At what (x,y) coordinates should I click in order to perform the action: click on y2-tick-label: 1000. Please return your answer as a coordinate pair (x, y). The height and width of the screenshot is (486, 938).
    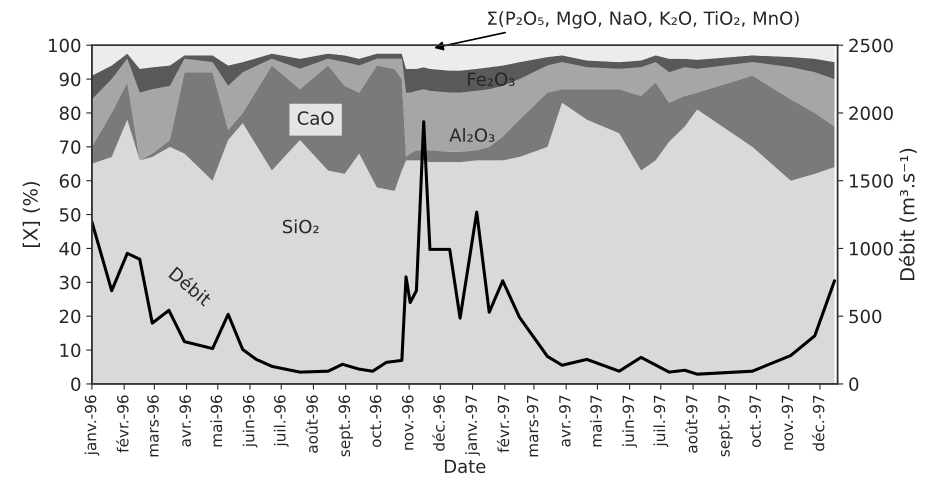
    Looking at the image, I should click on (871, 249).